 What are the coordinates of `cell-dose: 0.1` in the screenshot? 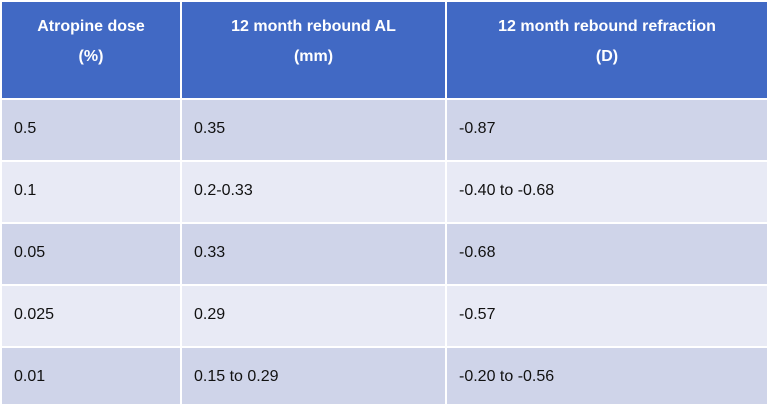 It's located at (91, 192).